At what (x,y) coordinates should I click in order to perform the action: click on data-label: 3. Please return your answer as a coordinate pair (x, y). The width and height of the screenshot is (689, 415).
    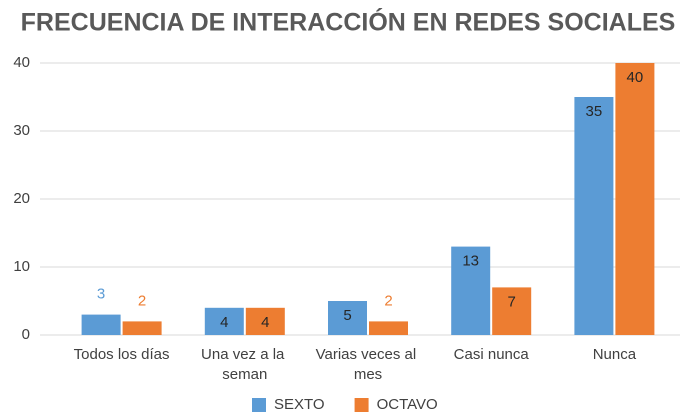
    Looking at the image, I should click on (101, 294).